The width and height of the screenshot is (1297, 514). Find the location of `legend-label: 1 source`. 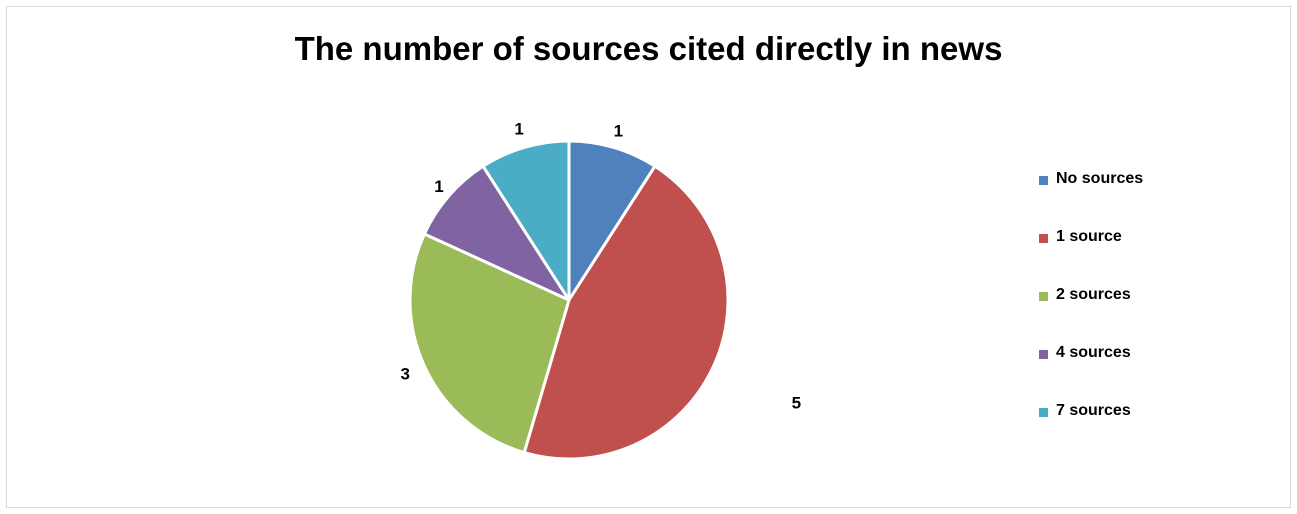

legend-label: 1 source is located at coordinates (1089, 236).